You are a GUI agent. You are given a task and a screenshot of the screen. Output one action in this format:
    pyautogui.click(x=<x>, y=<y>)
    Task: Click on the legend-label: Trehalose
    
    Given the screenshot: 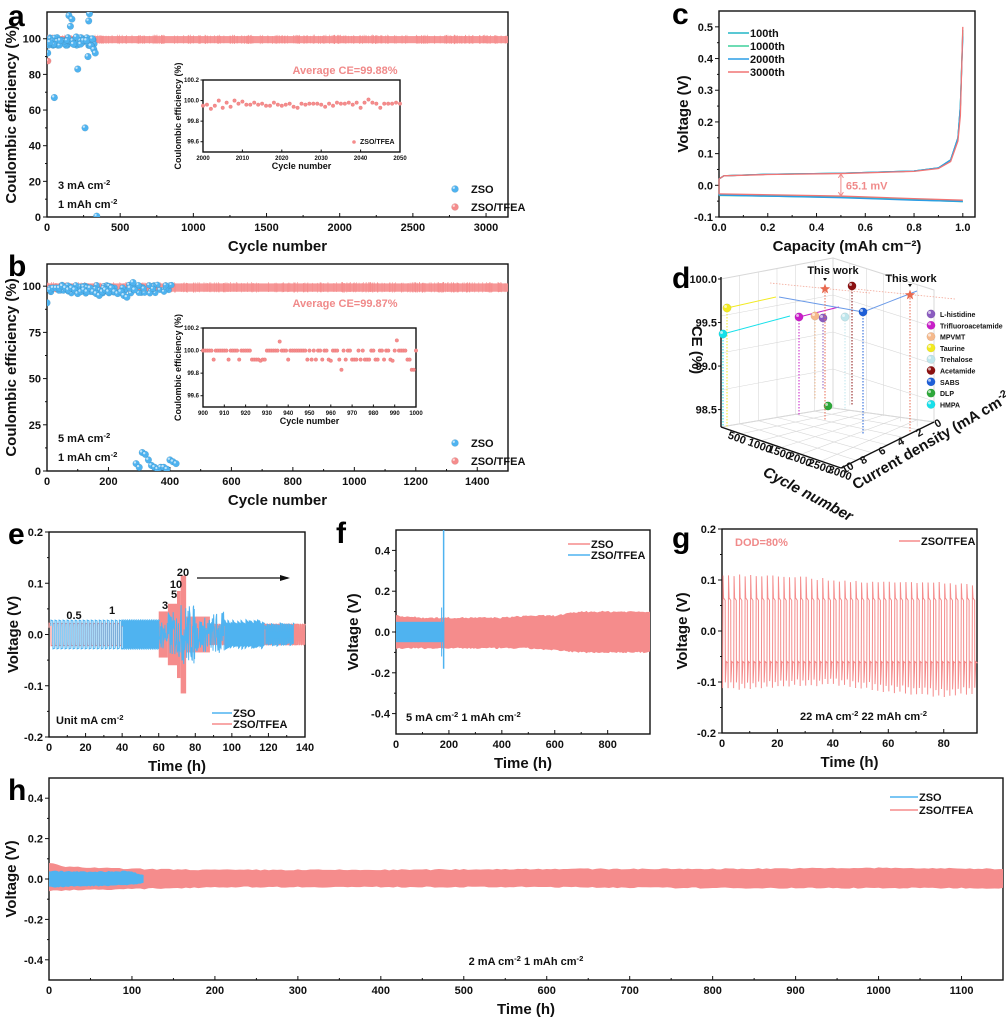 What is the action you would take?
    pyautogui.click(x=956, y=360)
    